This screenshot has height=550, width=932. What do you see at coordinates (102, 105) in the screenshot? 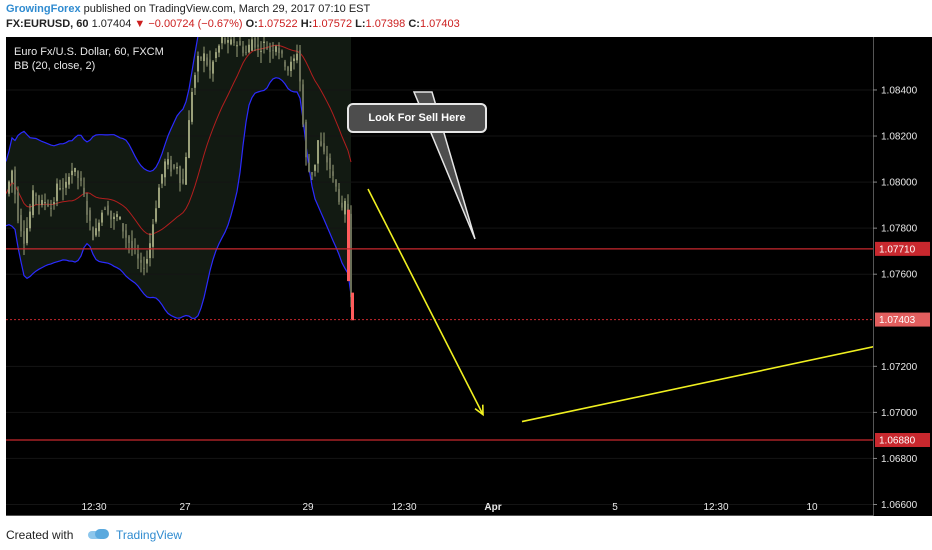
I see `bb-upper-line` at bounding box center [102, 105].